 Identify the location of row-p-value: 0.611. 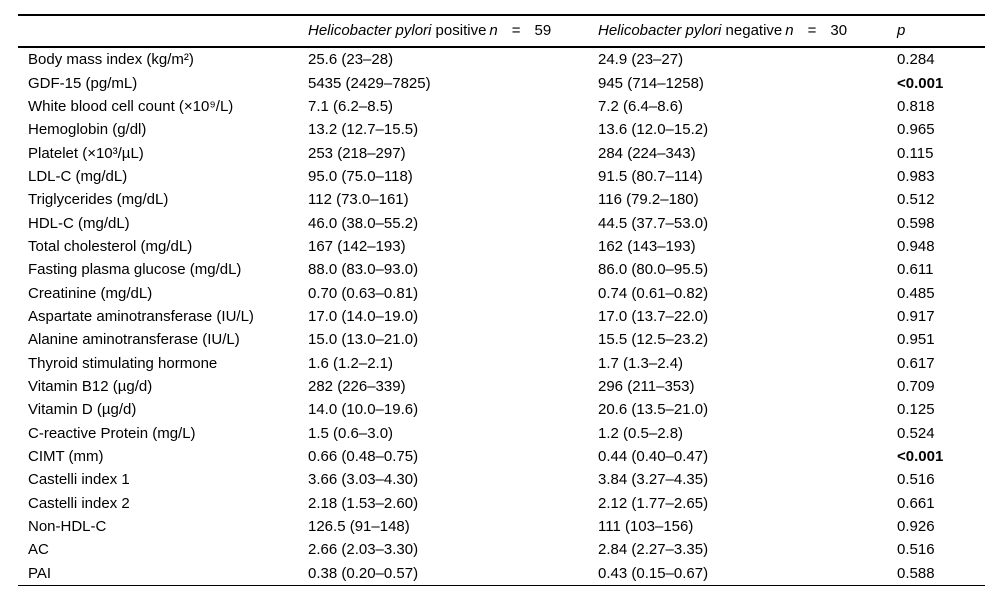
(915, 270).